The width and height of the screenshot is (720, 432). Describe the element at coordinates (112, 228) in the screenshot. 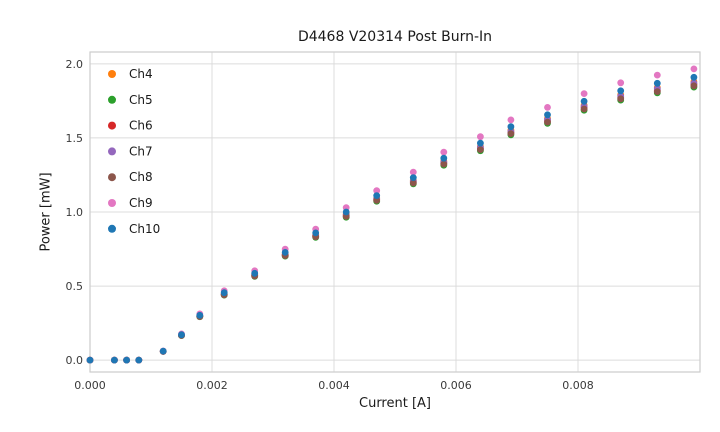

I see `legend-swatch-ch10` at that location.